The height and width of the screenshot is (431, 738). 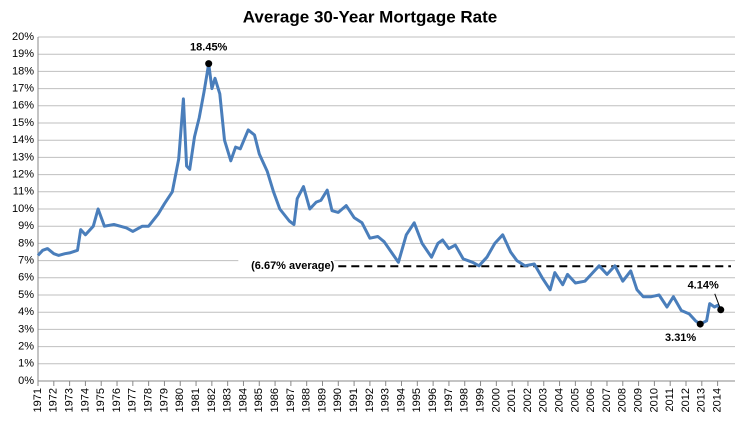 What do you see at coordinates (496, 400) in the screenshot?
I see `x-tick-label: 2000` at bounding box center [496, 400].